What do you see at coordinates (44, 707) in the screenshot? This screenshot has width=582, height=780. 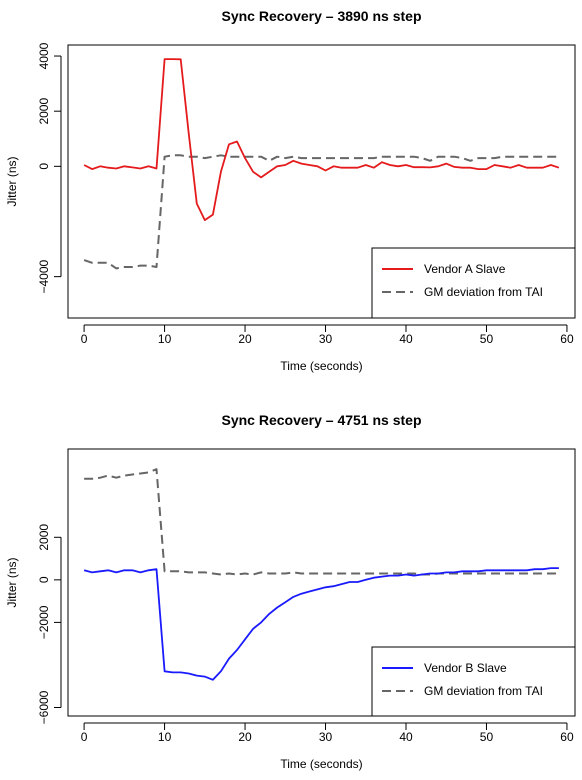 I see `y-tick-label-6000: −6000` at bounding box center [44, 707].